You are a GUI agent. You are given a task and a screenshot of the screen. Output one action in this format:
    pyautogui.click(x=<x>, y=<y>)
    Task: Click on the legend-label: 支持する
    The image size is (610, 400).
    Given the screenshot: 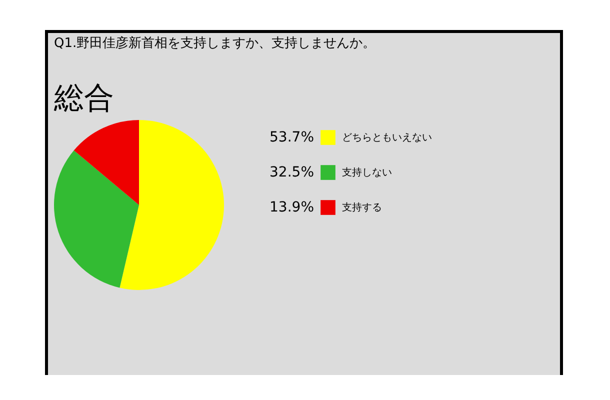 What is the action you would take?
    pyautogui.click(x=362, y=208)
    